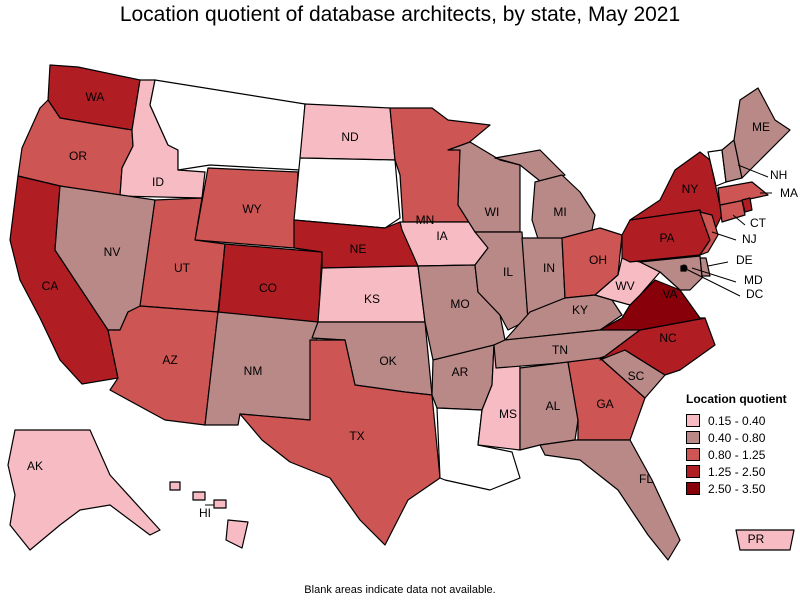 This screenshot has height=600, width=800. I want to click on state-mi, so click(563, 210).